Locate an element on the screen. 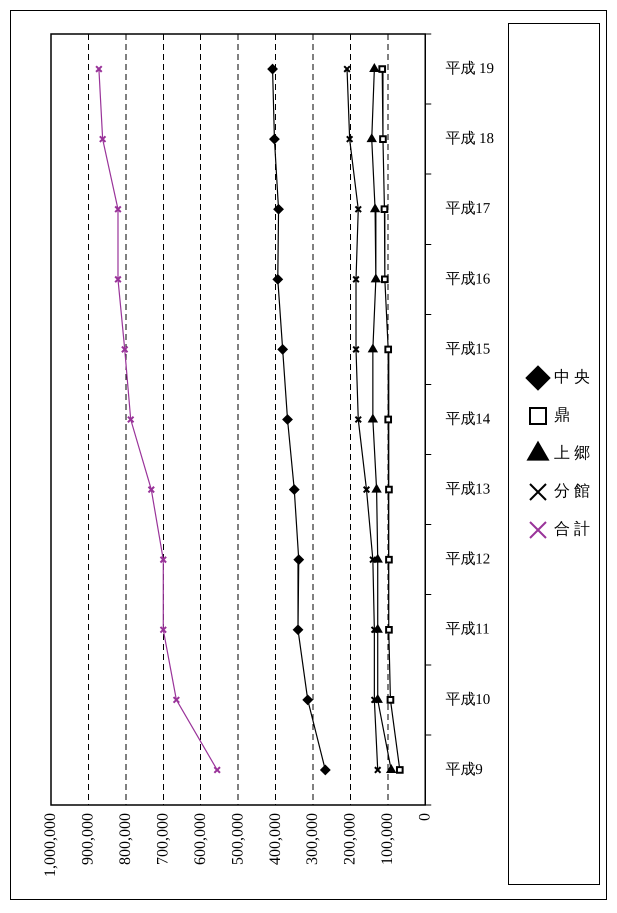 This screenshot has height=913, width=617. legend-label: 中 央 is located at coordinates (572, 377).